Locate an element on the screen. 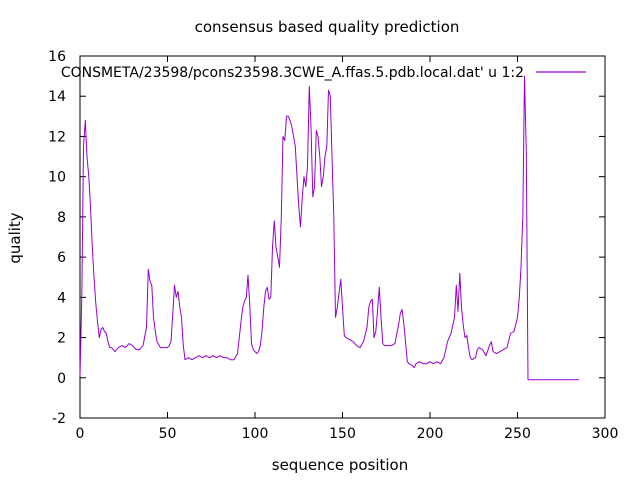  y-axis-label: quality is located at coordinates (15, 237).